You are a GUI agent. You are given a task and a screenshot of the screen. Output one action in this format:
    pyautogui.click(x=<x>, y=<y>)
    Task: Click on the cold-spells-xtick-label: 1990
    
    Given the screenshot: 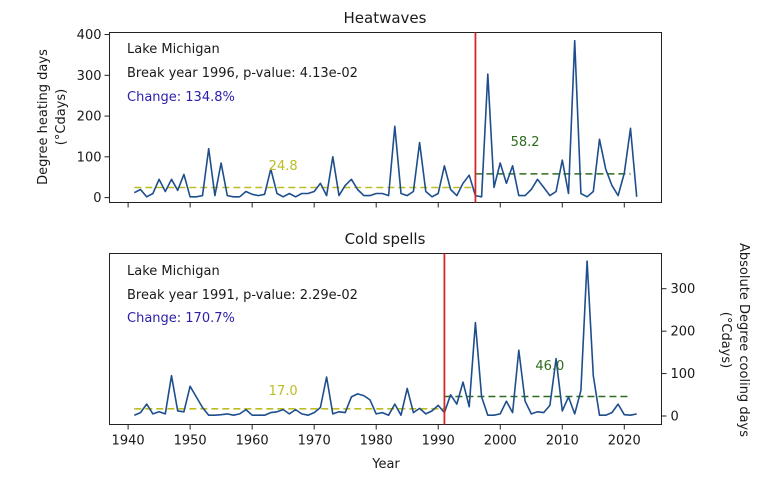 What is the action you would take?
    pyautogui.click(x=438, y=441)
    